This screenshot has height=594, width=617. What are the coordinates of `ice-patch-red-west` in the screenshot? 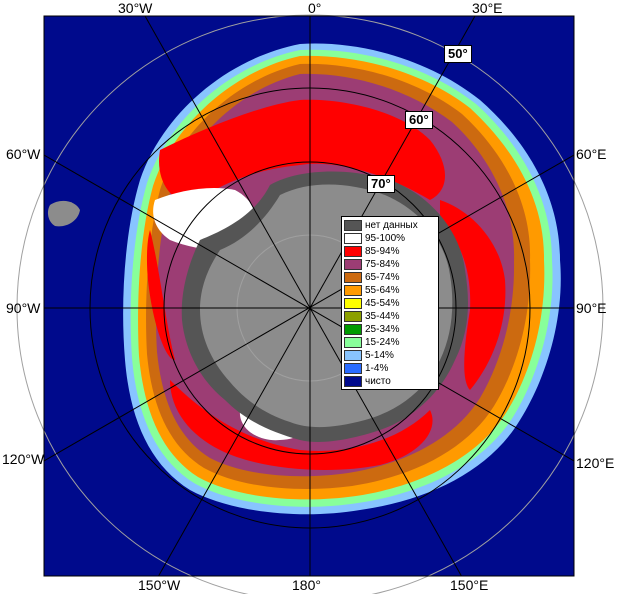 It's located at (160, 295).